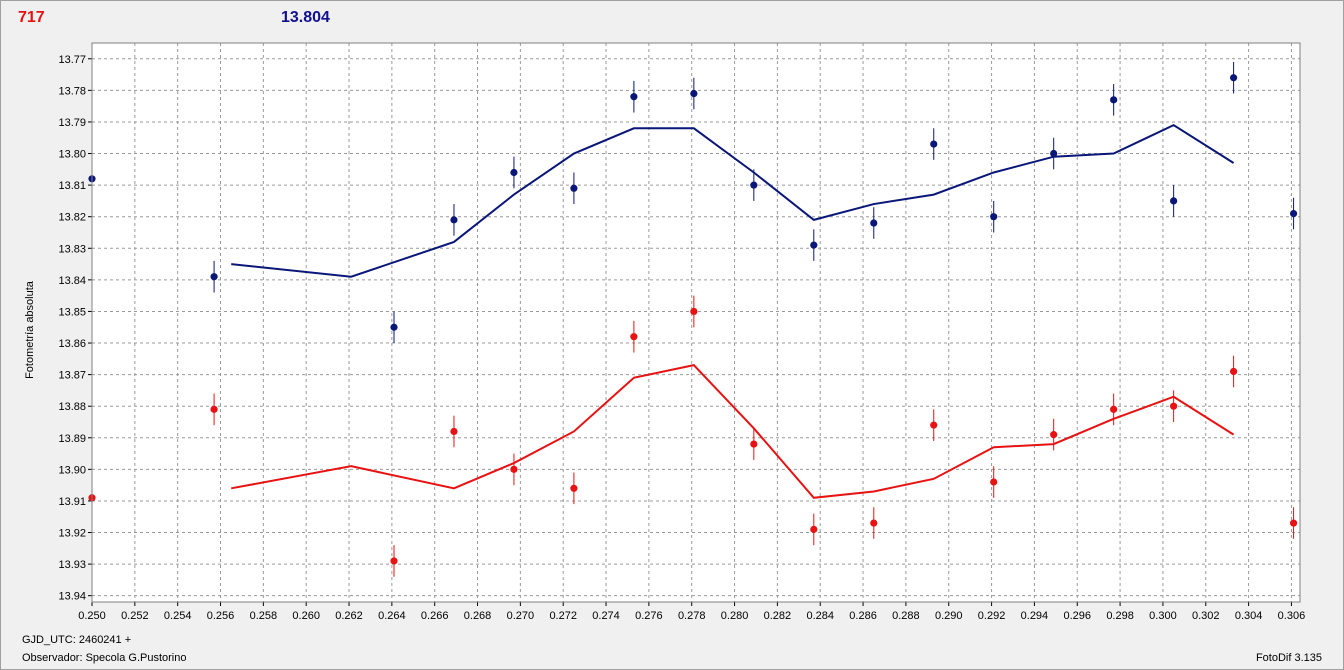  I want to click on x-tick-label: 0.296, so click(1077, 616).